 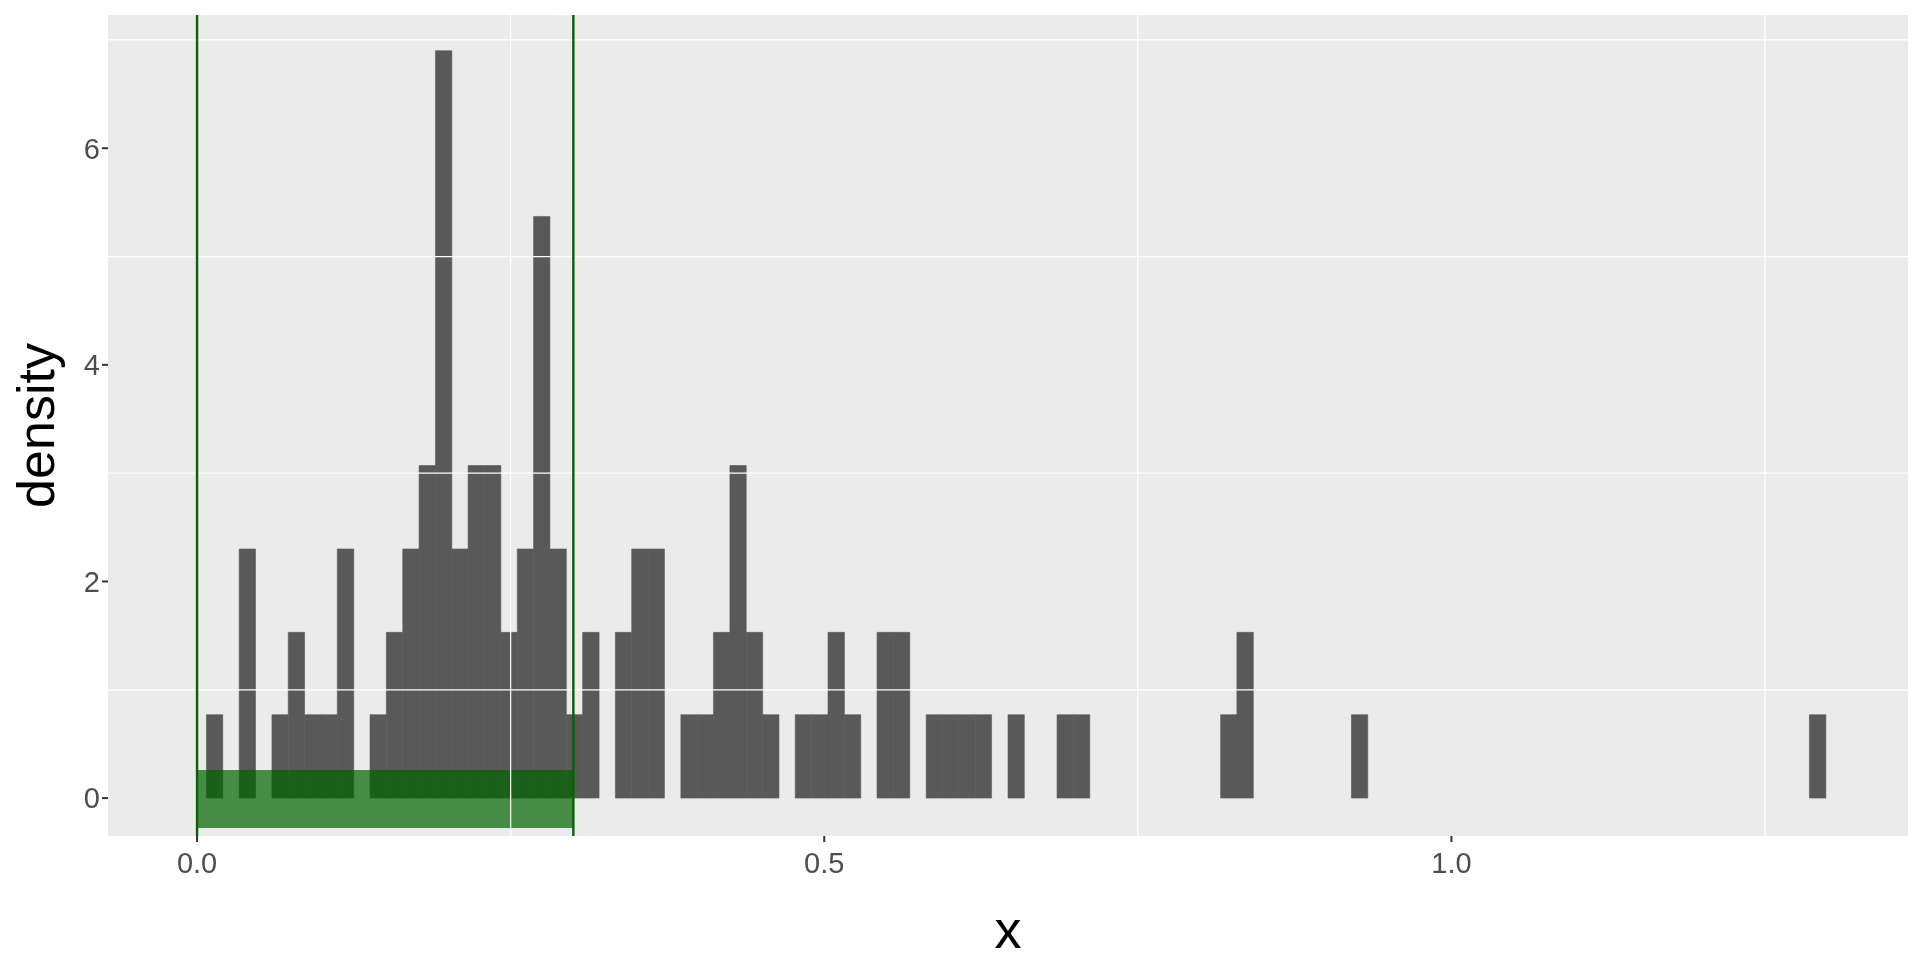 What do you see at coordinates (1008, 929) in the screenshot?
I see `x-axis-title: x` at bounding box center [1008, 929].